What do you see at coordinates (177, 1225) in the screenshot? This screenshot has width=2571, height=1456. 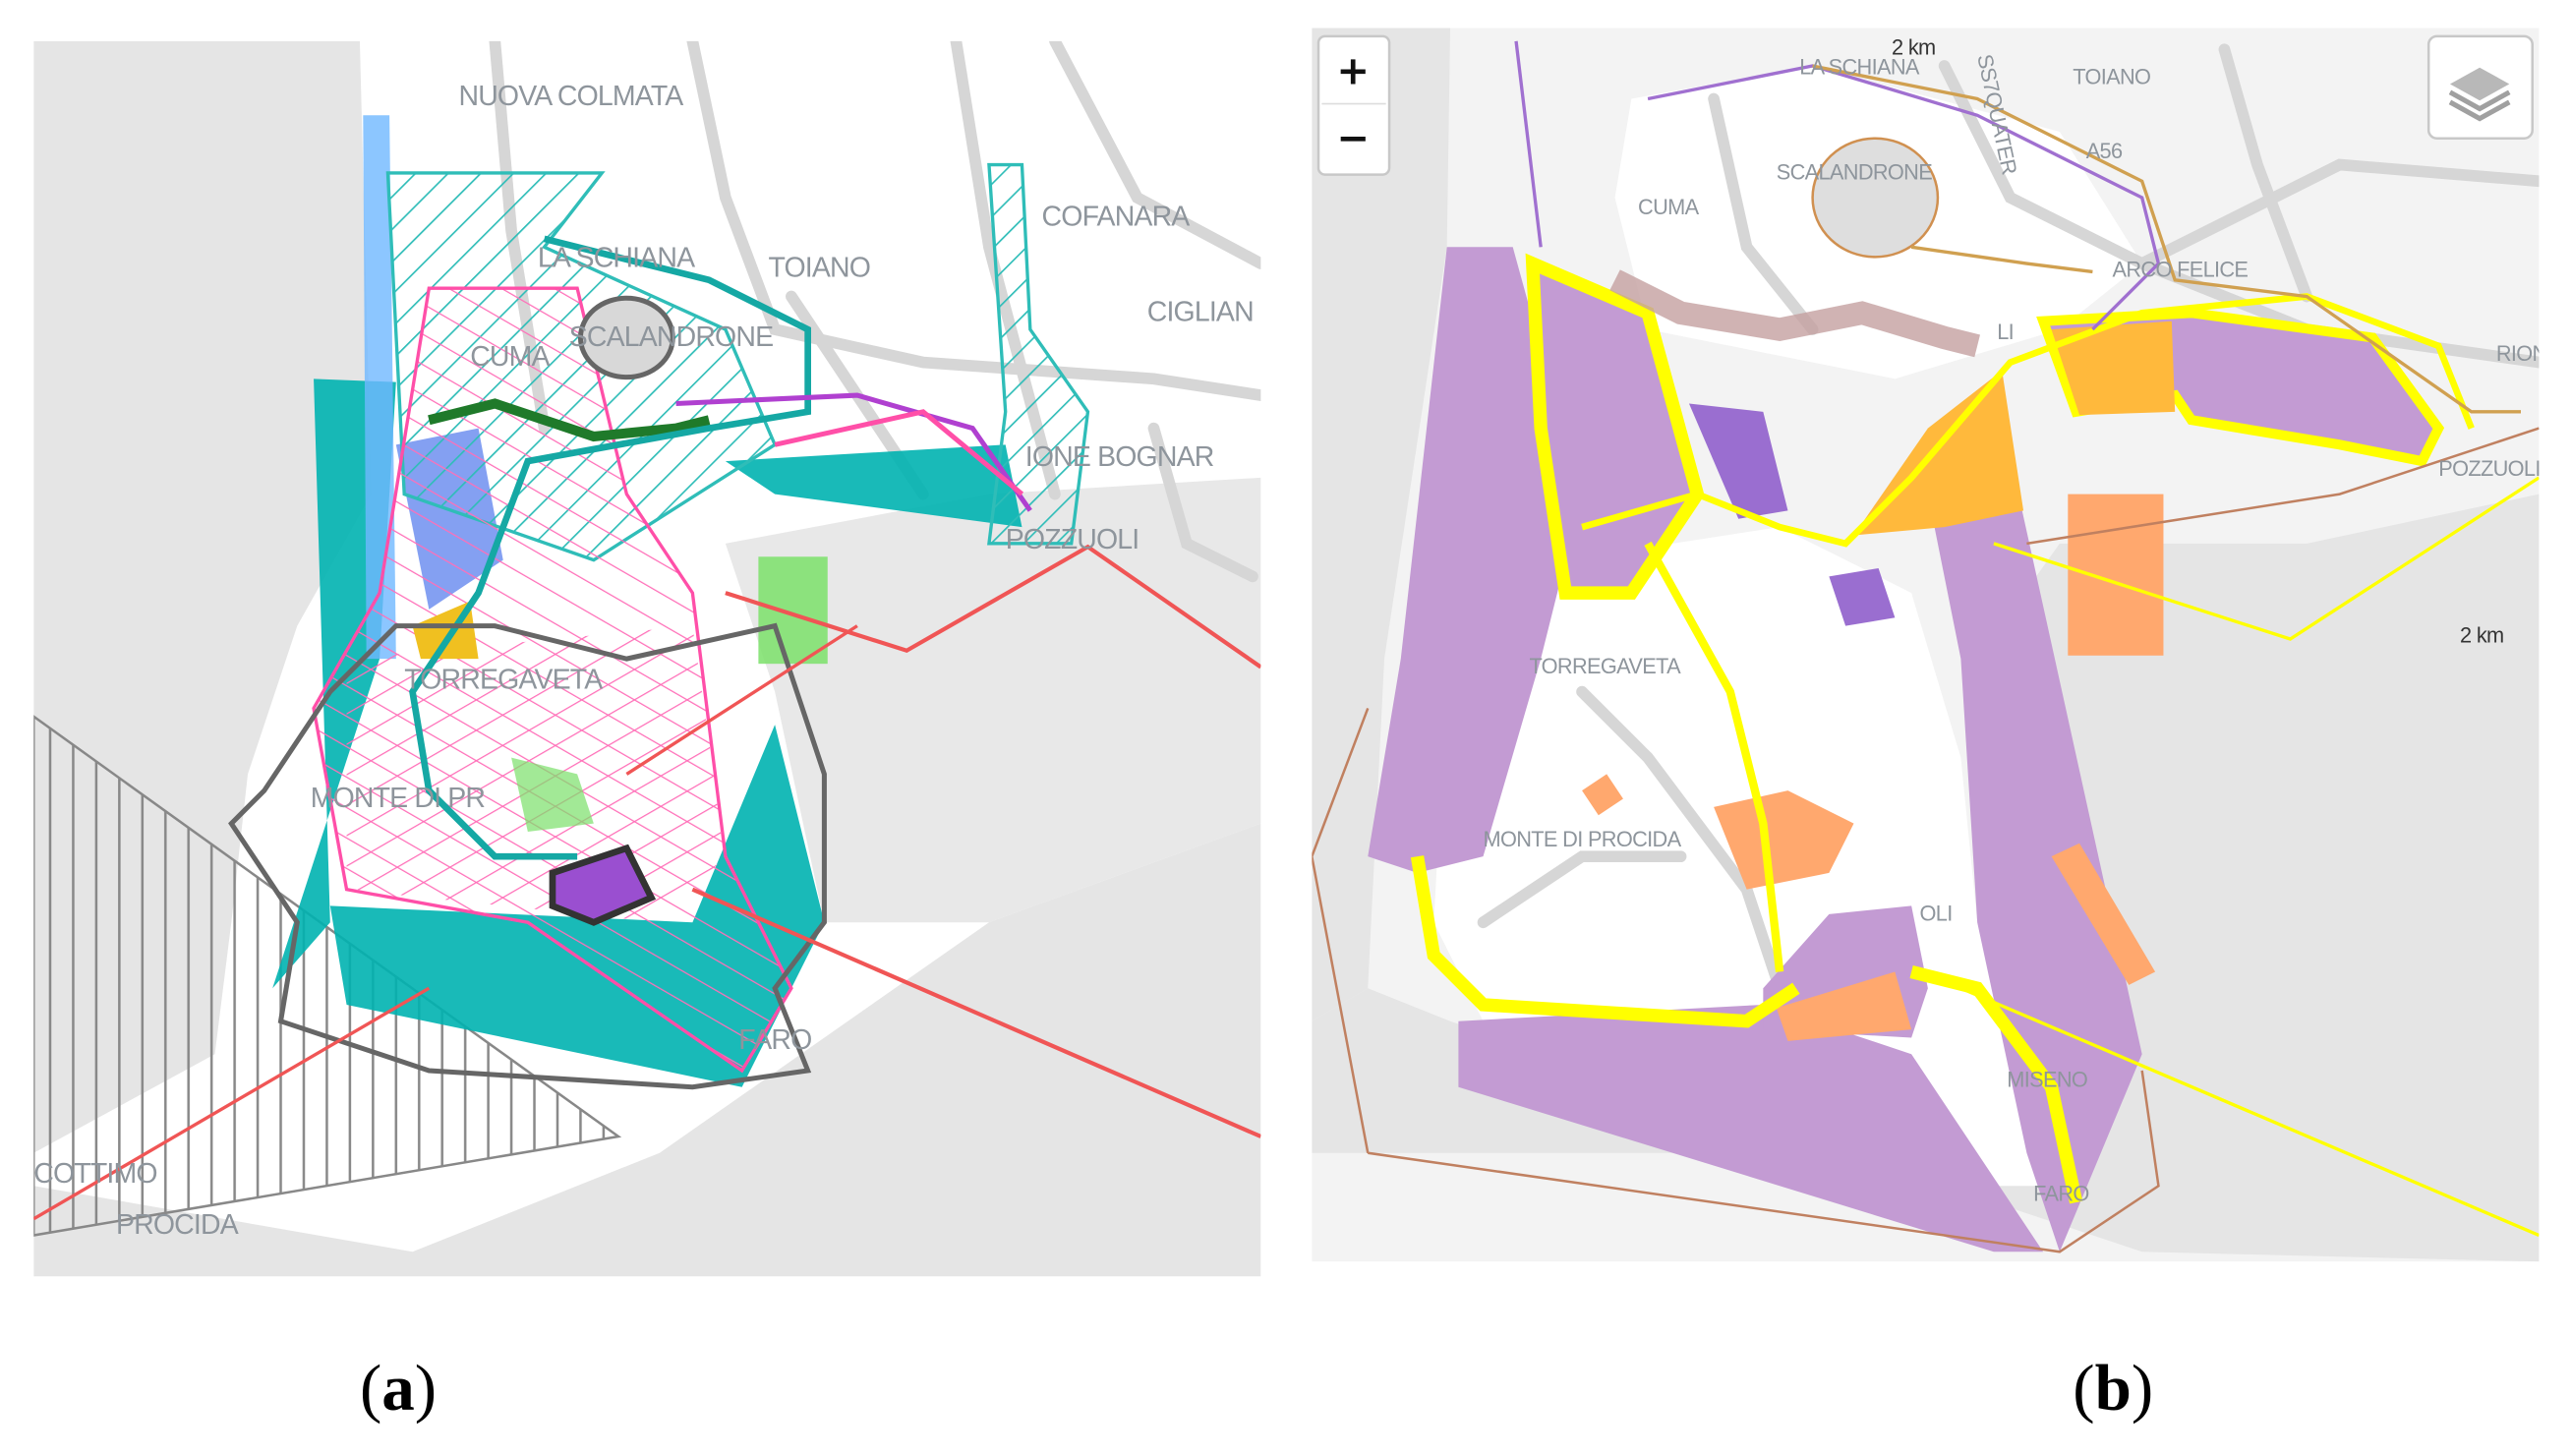 I see `place-label: PROCIDA` at bounding box center [177, 1225].